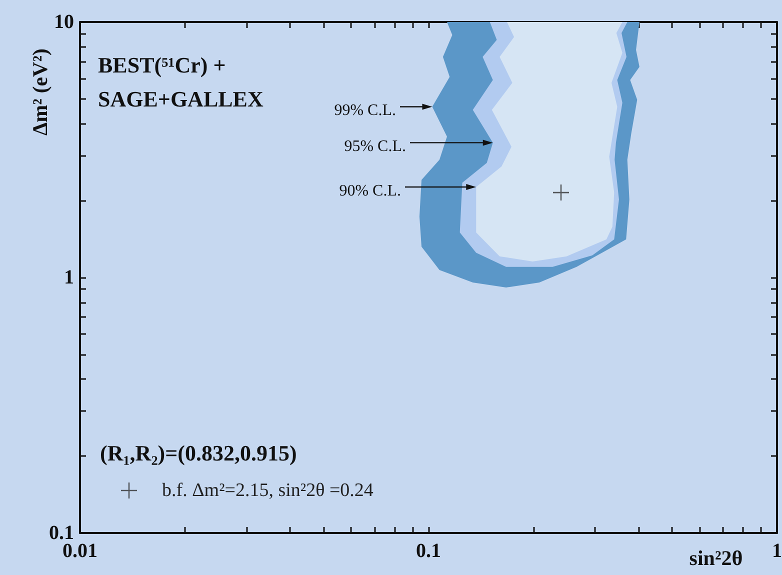 The image size is (782, 575). Describe the element at coordinates (428, 551) in the screenshot. I see `x-tick-label: 0.1` at that location.